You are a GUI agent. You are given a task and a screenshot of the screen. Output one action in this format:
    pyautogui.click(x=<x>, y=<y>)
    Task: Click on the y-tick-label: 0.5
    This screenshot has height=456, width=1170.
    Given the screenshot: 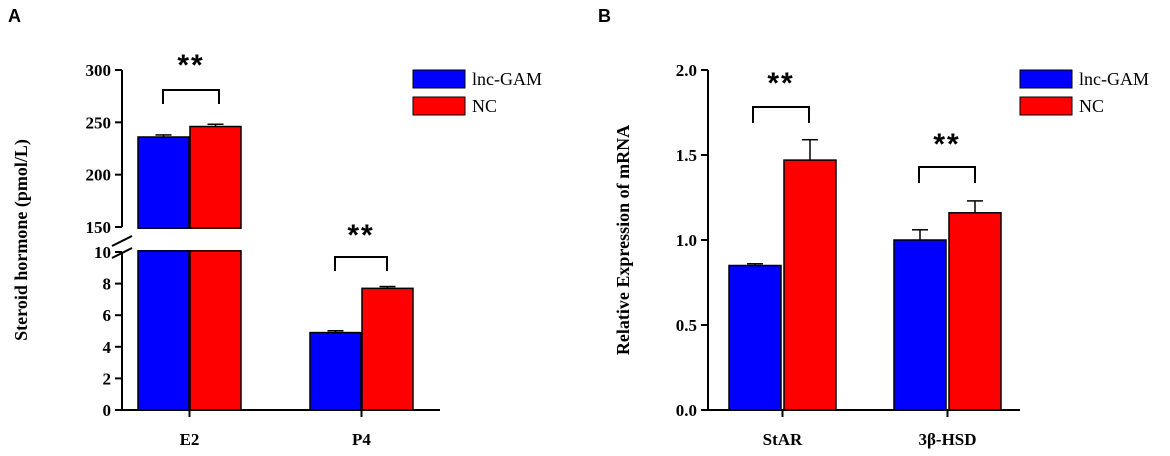 What is the action you would take?
    pyautogui.click(x=686, y=325)
    